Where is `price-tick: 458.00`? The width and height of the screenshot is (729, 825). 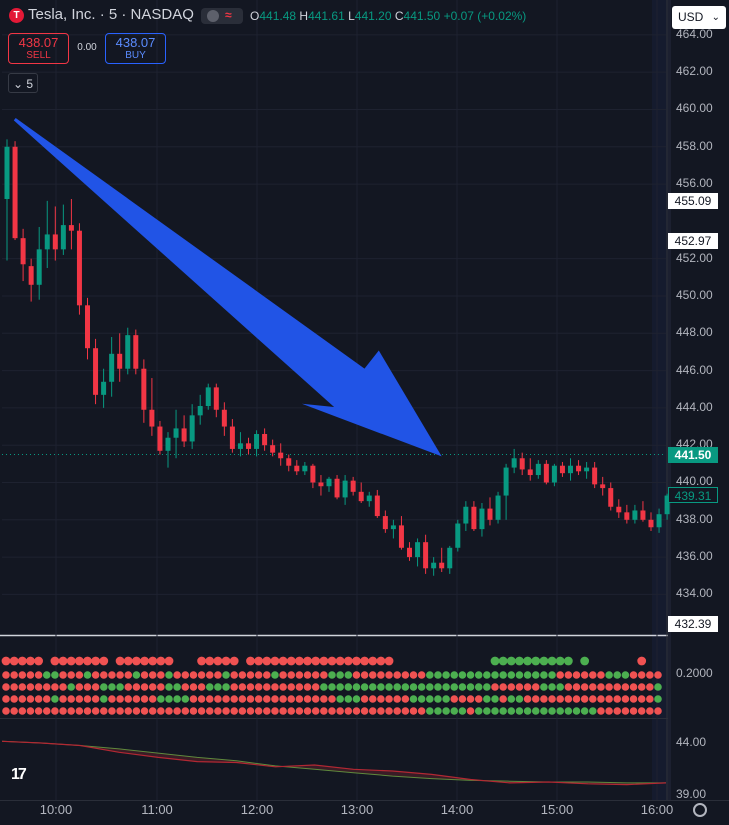 price-tick: 458.00 is located at coordinates (694, 145).